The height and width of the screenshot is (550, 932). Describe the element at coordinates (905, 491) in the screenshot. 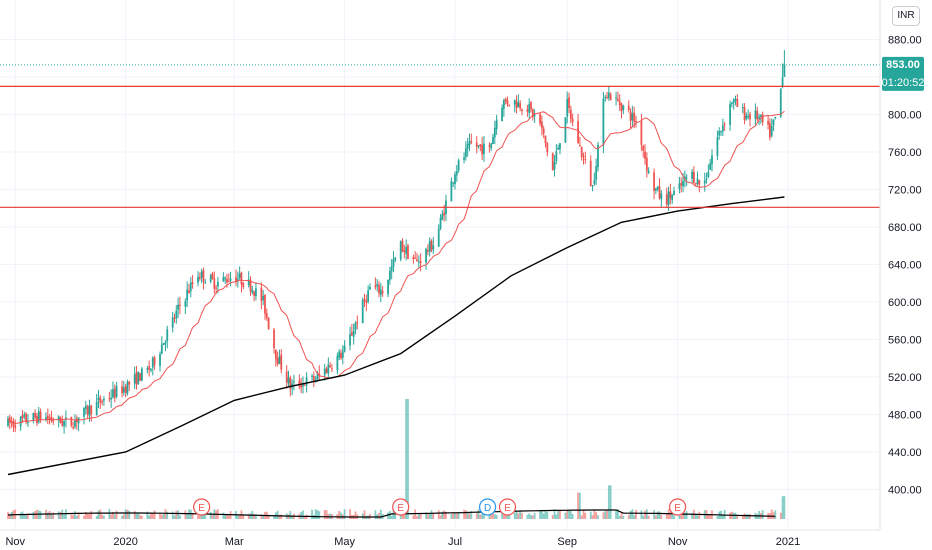

I see `price-tick-label: 400.00` at that location.